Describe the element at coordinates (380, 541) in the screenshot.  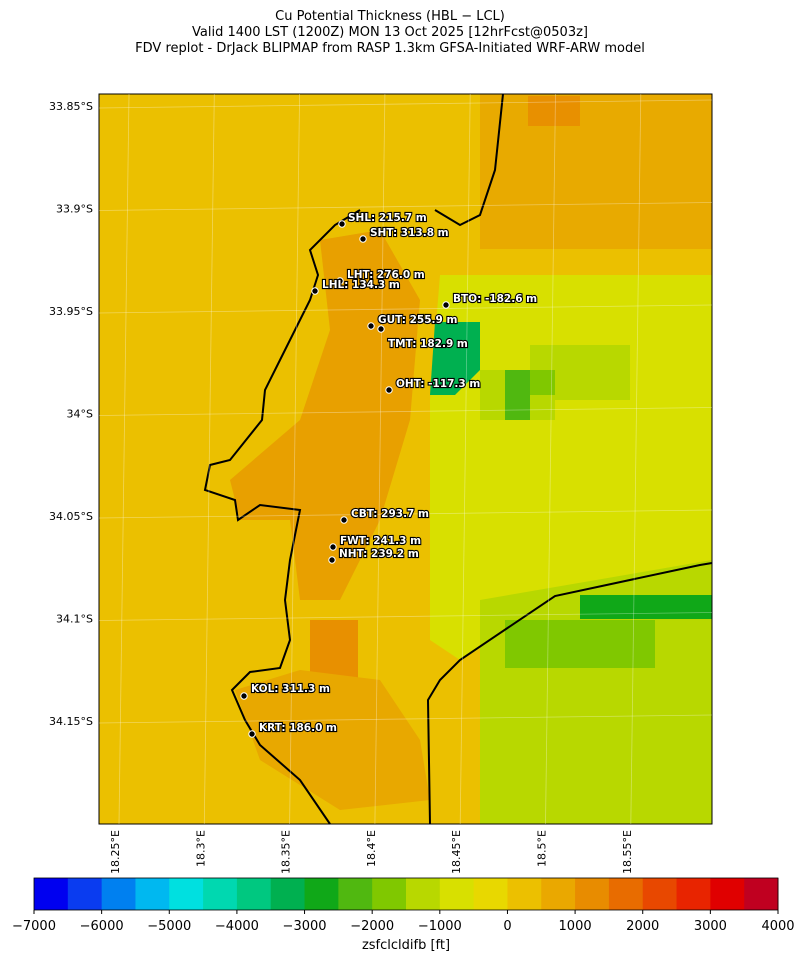
I see `station-label: FWT: 241.3 m` at that location.